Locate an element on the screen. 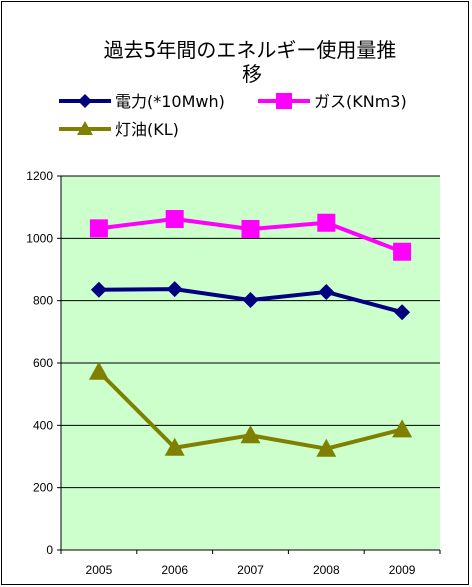  y-tick-label: 1000 is located at coordinates (39, 238).